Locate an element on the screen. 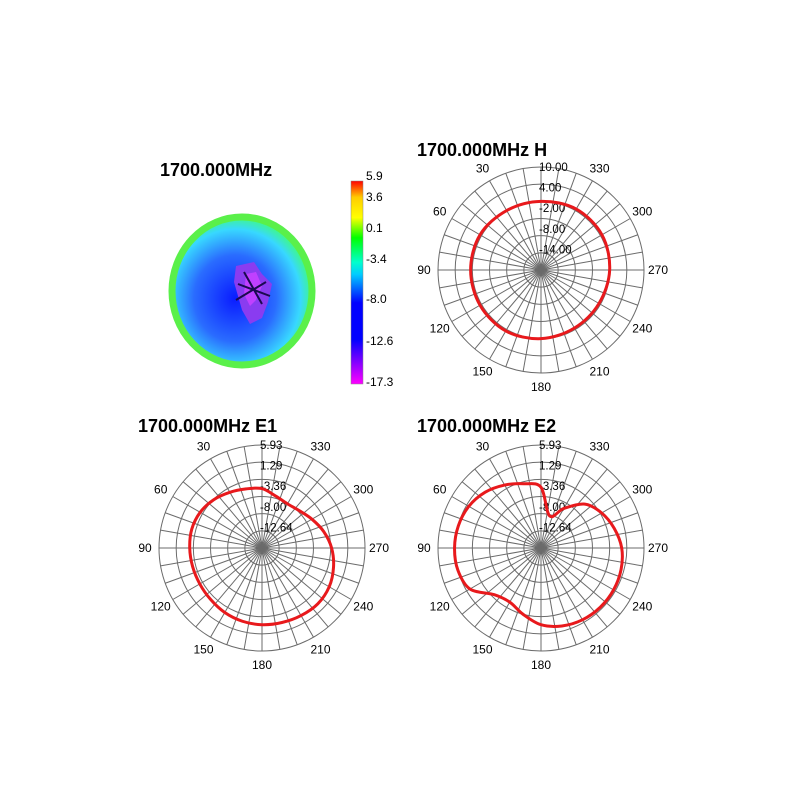  polar-e2-radial-label: -3.36 is located at coordinates (552, 487).